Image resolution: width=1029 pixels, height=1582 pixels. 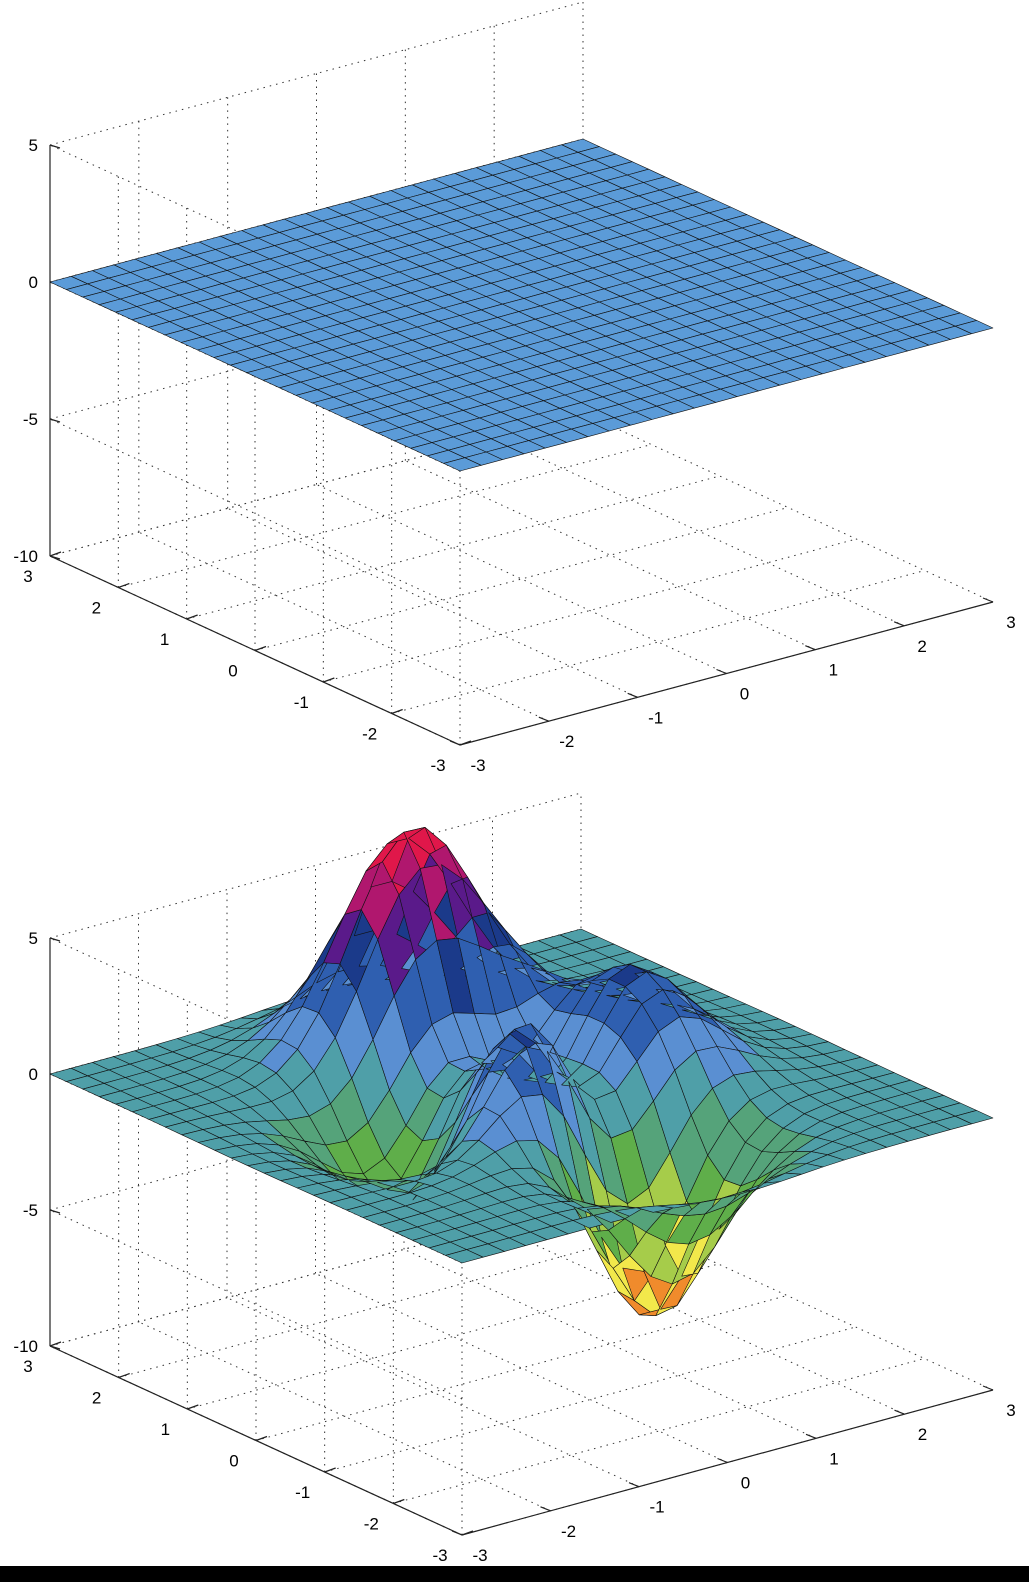 What do you see at coordinates (514, 1574) in the screenshot?
I see `bottom-border` at bounding box center [514, 1574].